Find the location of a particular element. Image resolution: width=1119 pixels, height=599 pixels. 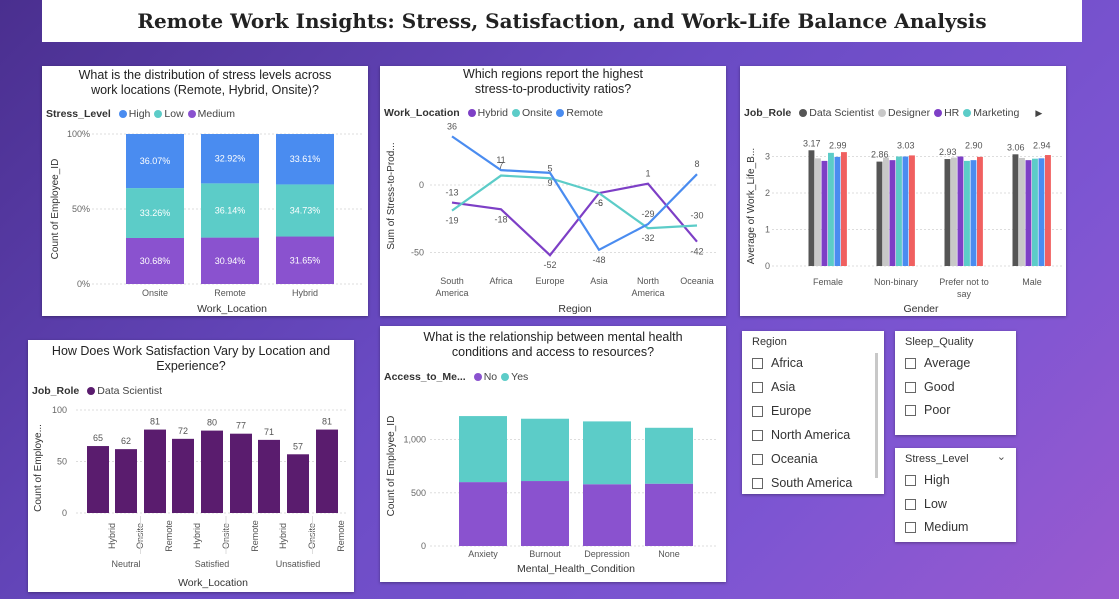

slicer-option-europe: Europe is located at coordinates (781, 411).